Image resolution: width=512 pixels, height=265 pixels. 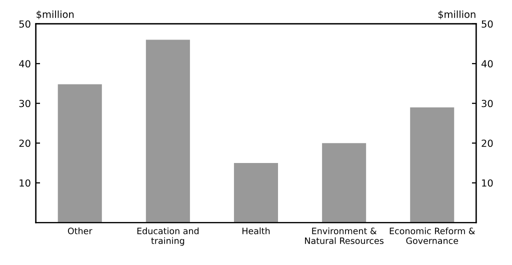 I want to click on y2-tick-label: 40, so click(x=487, y=64).